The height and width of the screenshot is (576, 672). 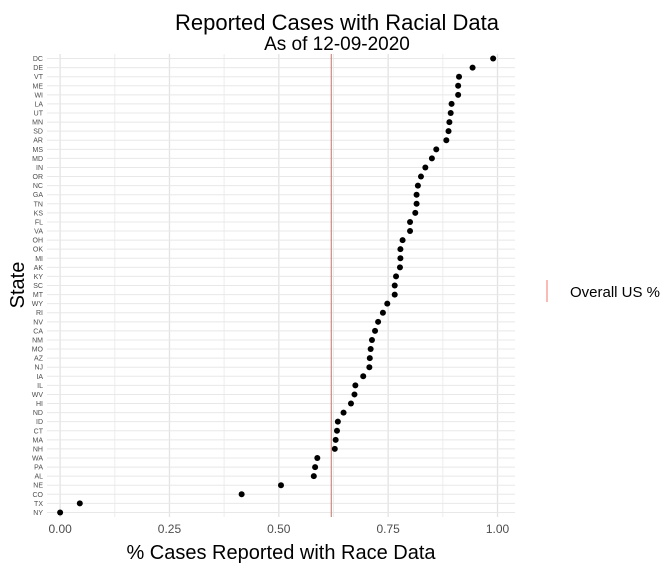 I want to click on x-tick-label: 0.50, so click(x=279, y=529).